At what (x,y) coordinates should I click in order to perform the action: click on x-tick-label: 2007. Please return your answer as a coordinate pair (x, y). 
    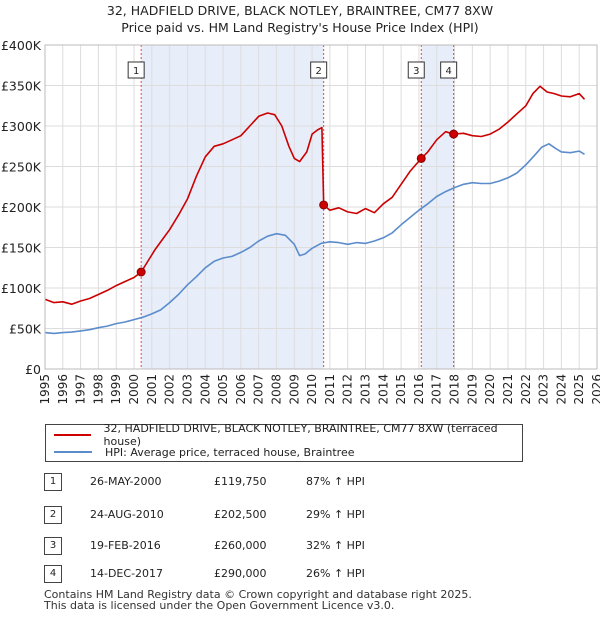
    Looking at the image, I should click on (259, 389).